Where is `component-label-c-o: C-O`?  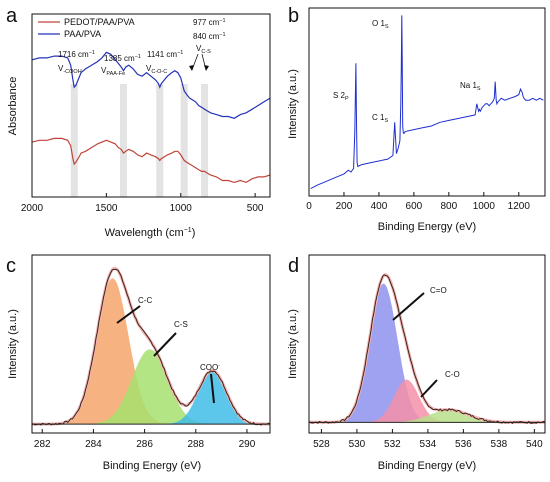
component-label-c-o: C-O is located at coordinates (452, 374).